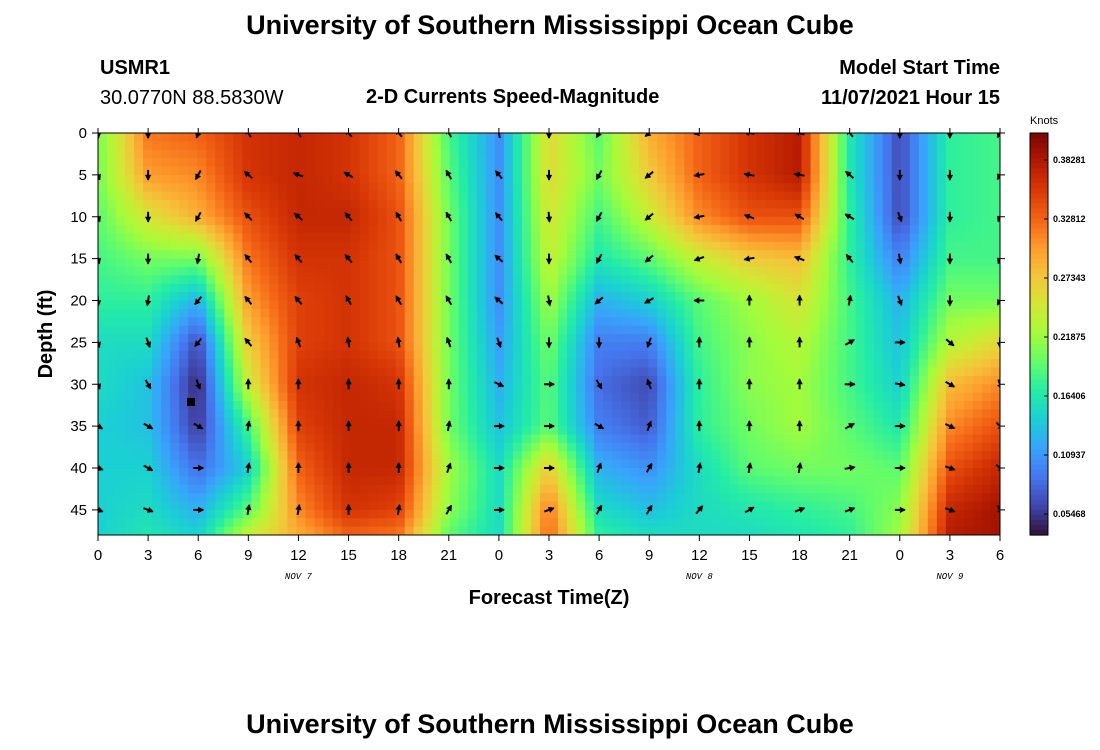 This screenshot has height=750, width=1100. What do you see at coordinates (448, 173) in the screenshot?
I see `arrow-head` at bounding box center [448, 173].